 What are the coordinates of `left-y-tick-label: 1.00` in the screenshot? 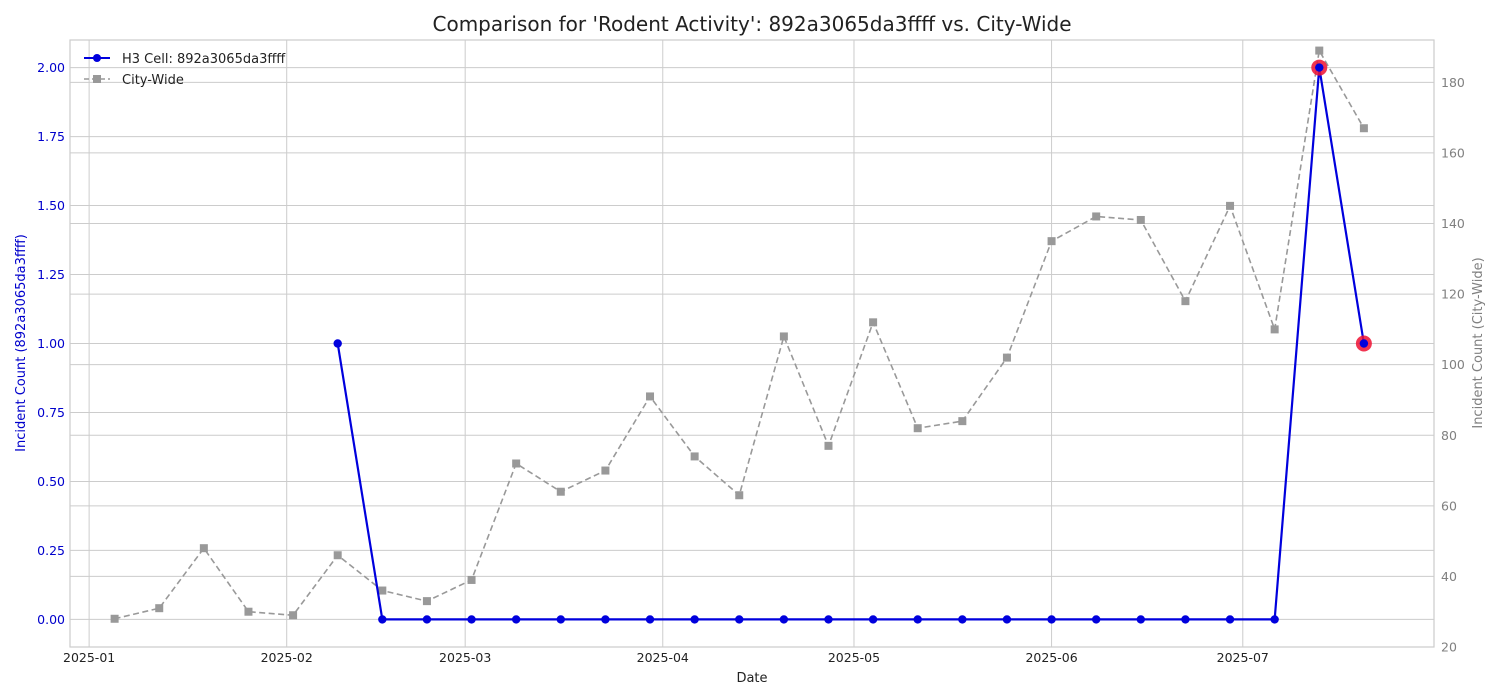 It's located at (51, 343).